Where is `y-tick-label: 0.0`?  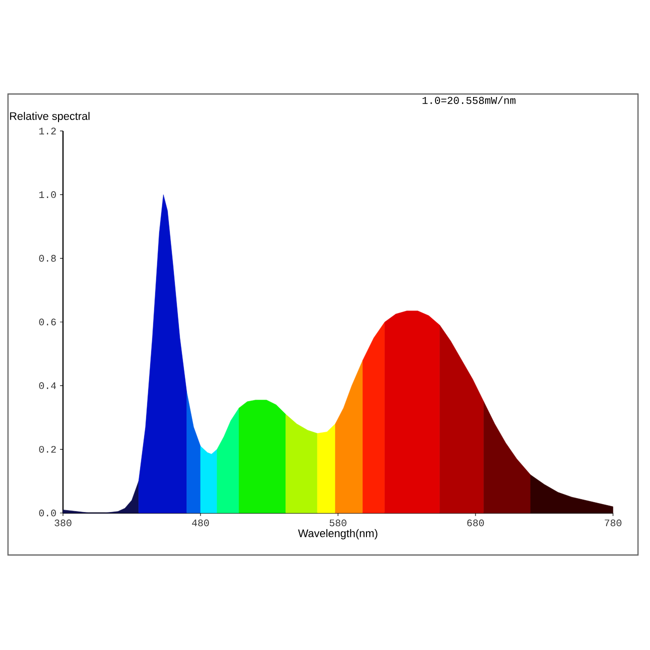 y-tick-label: 0.0 is located at coordinates (47, 513).